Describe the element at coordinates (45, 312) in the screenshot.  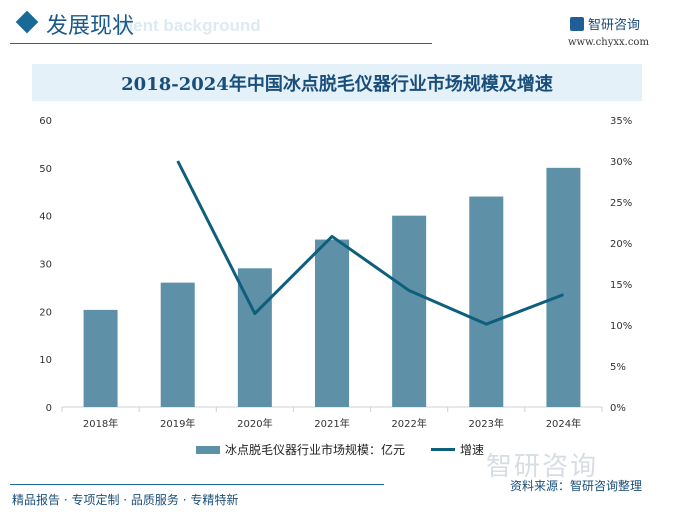
I see `left-tick-label: 20` at that location.